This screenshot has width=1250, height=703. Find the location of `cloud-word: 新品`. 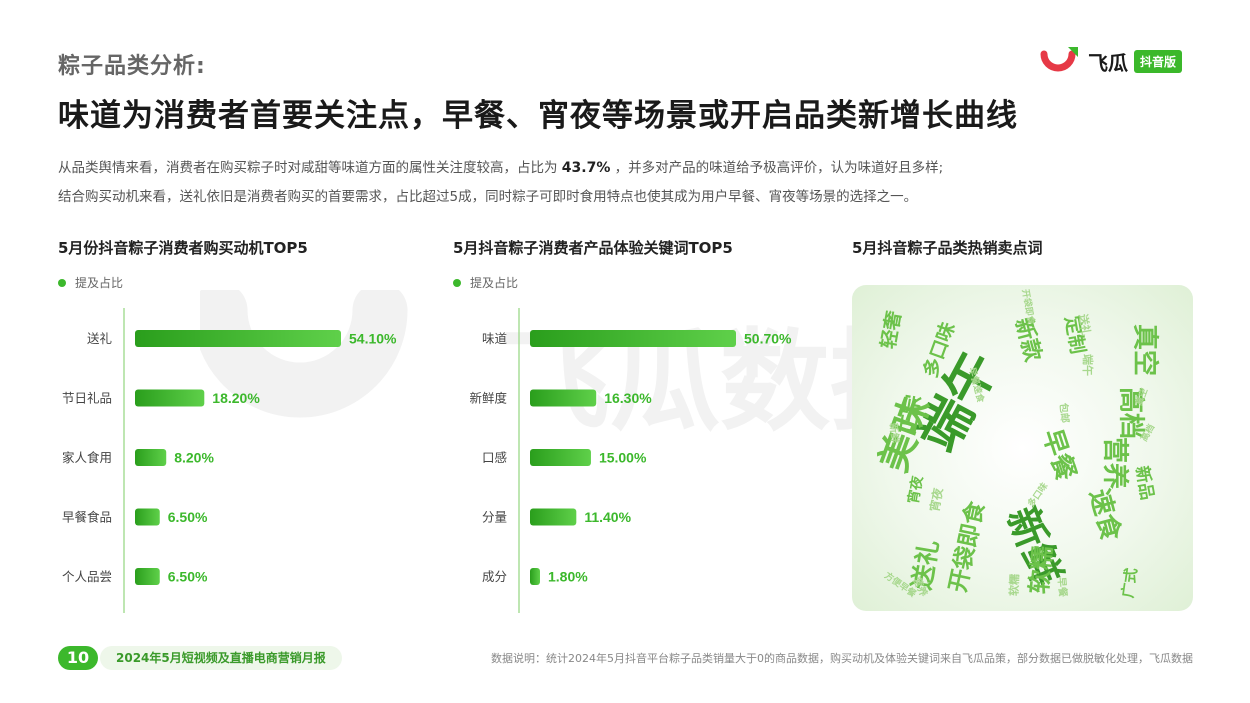

cloud-word: 新品 is located at coordinates (1144, 482).